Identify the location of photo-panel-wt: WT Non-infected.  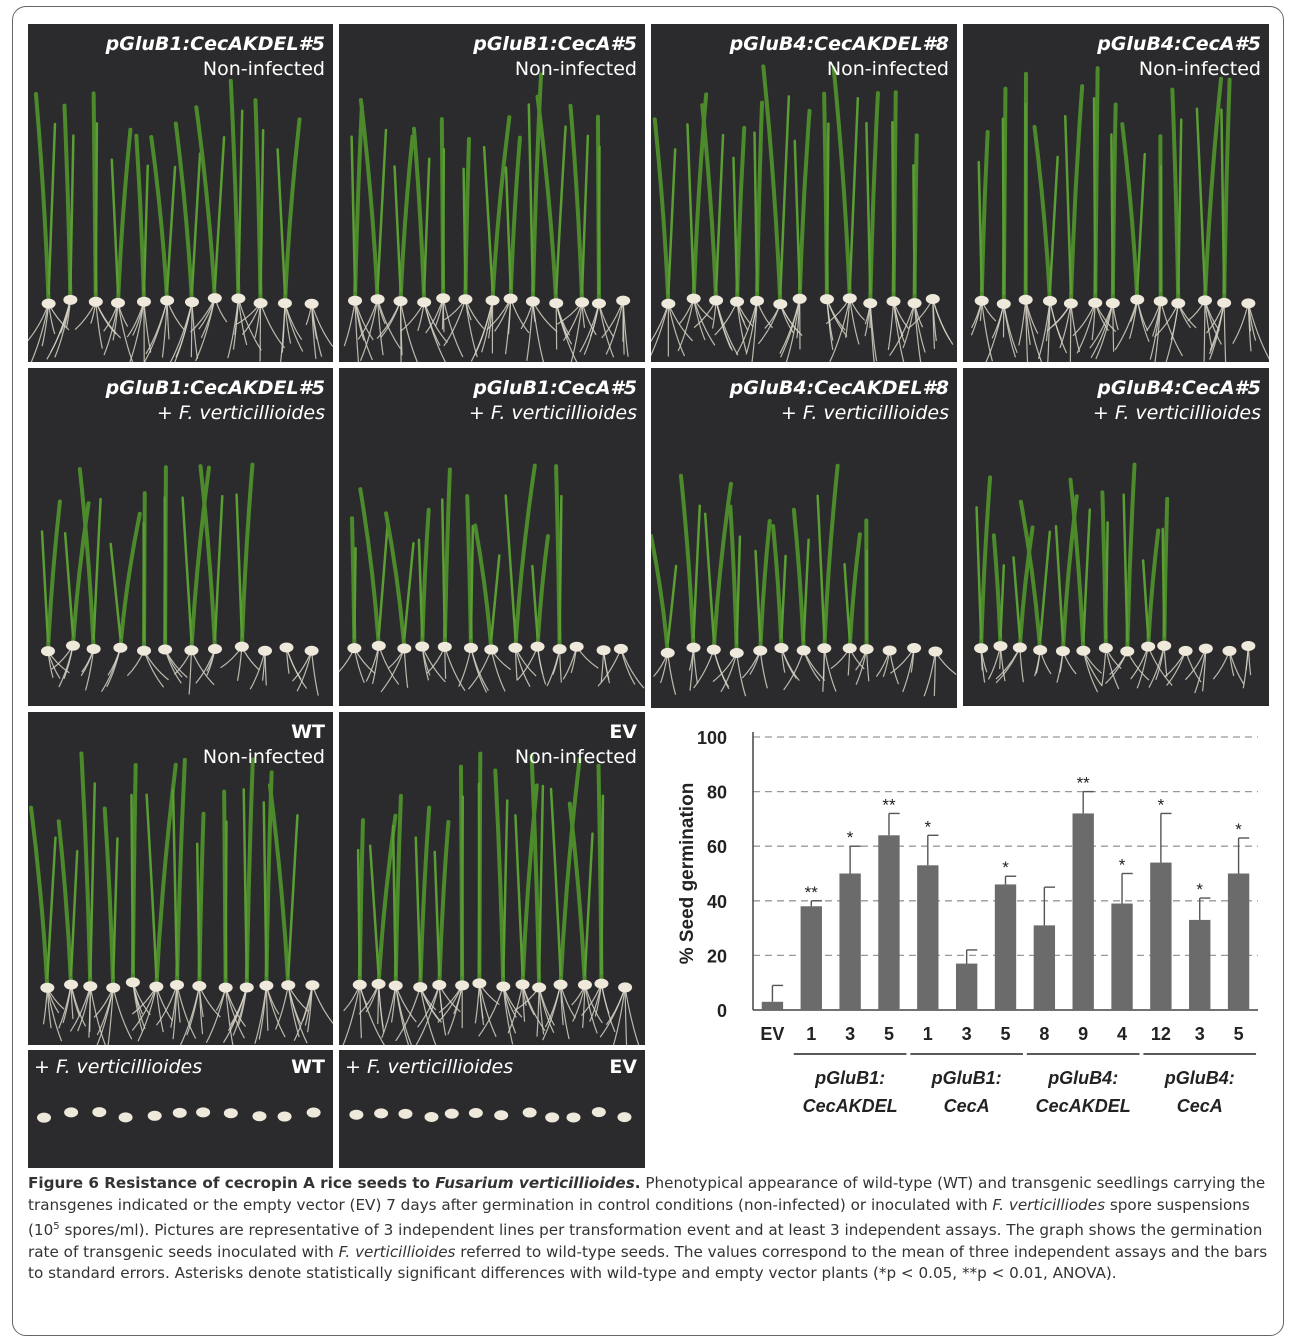
(180, 878).